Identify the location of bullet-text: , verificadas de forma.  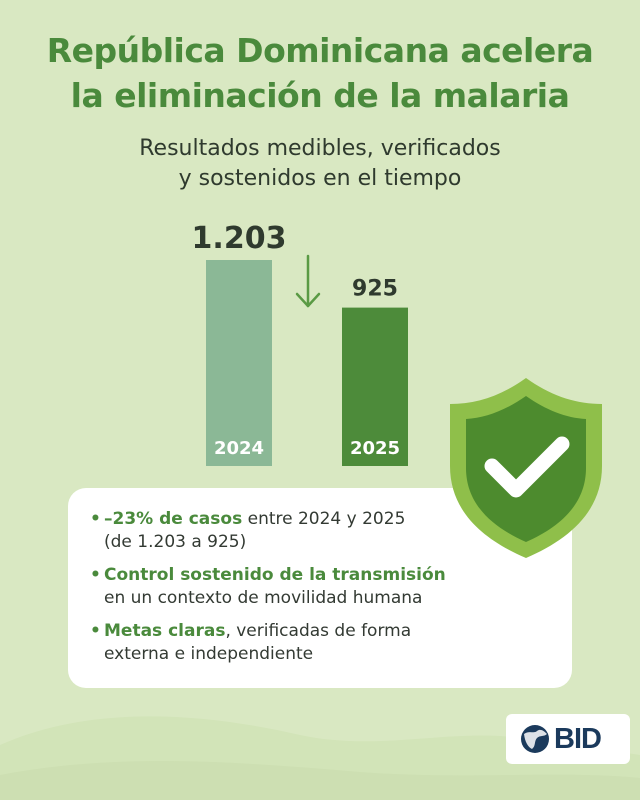
(318, 631).